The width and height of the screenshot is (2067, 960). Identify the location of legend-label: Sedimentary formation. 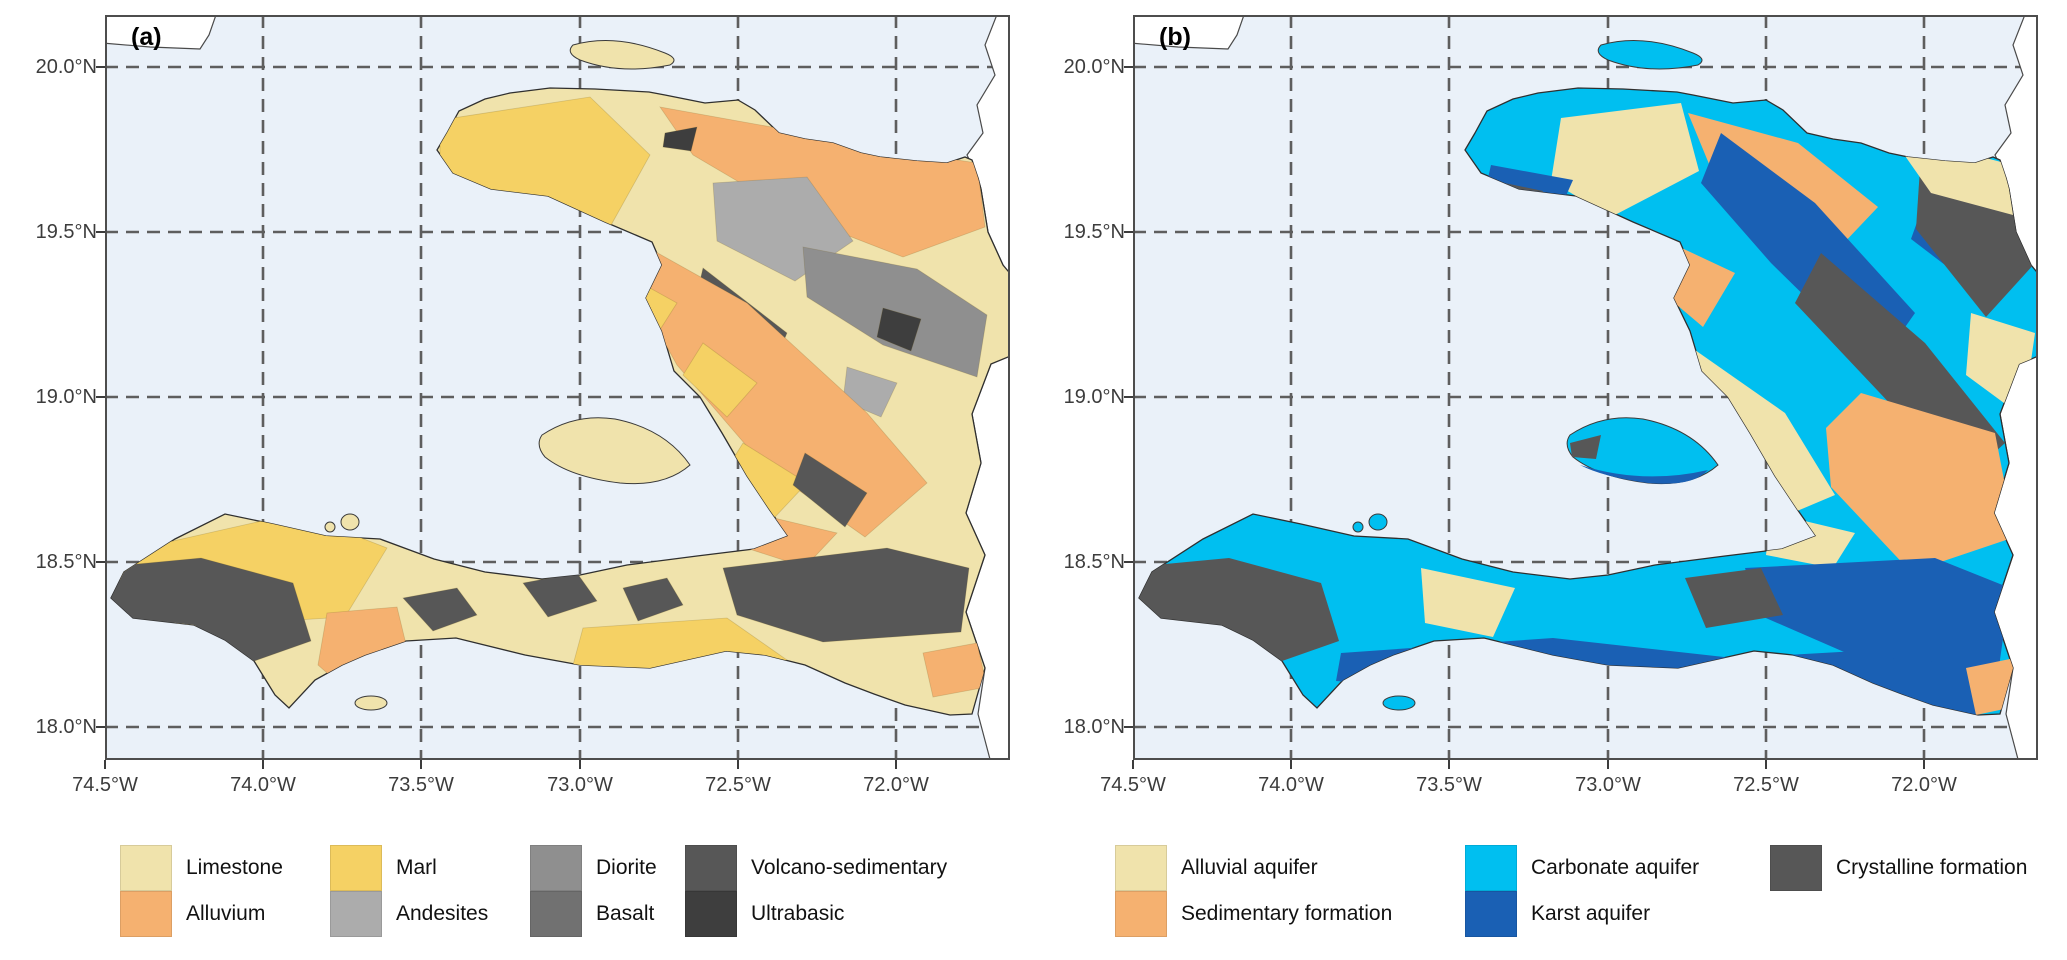
(1287, 913).